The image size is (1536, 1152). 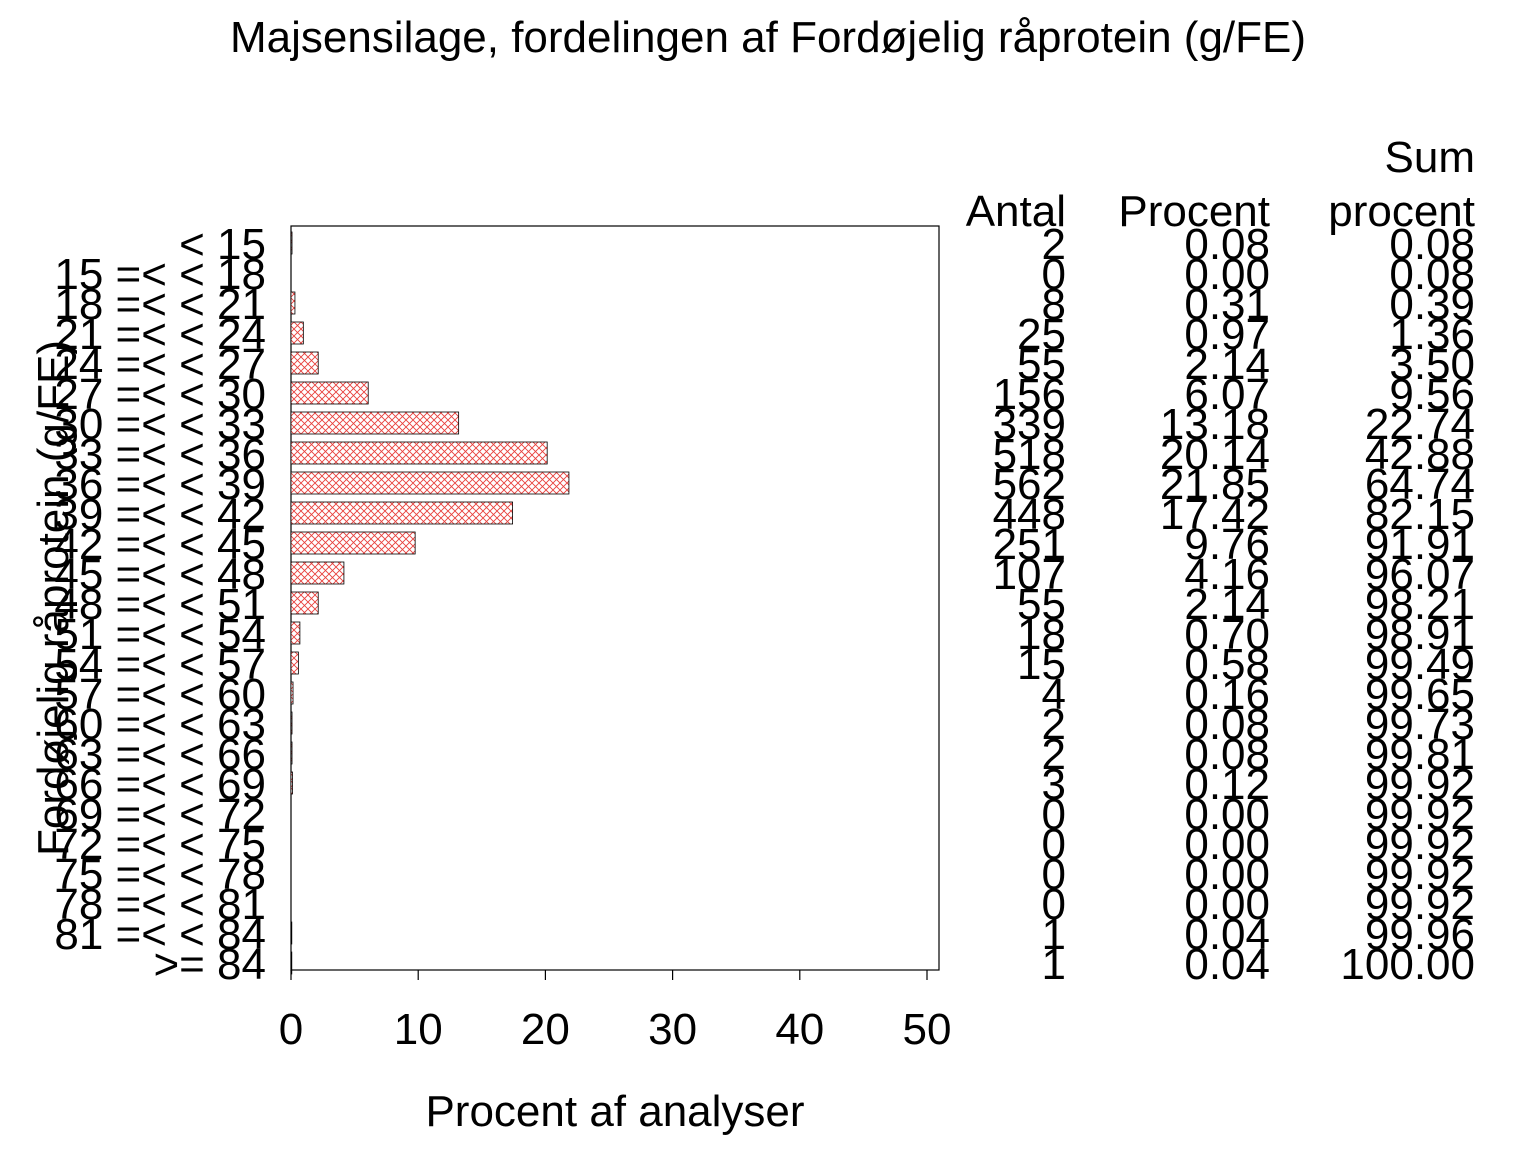 What do you see at coordinates (160, 574) in the screenshot?
I see `y-category-label: 45 =< < 48` at bounding box center [160, 574].